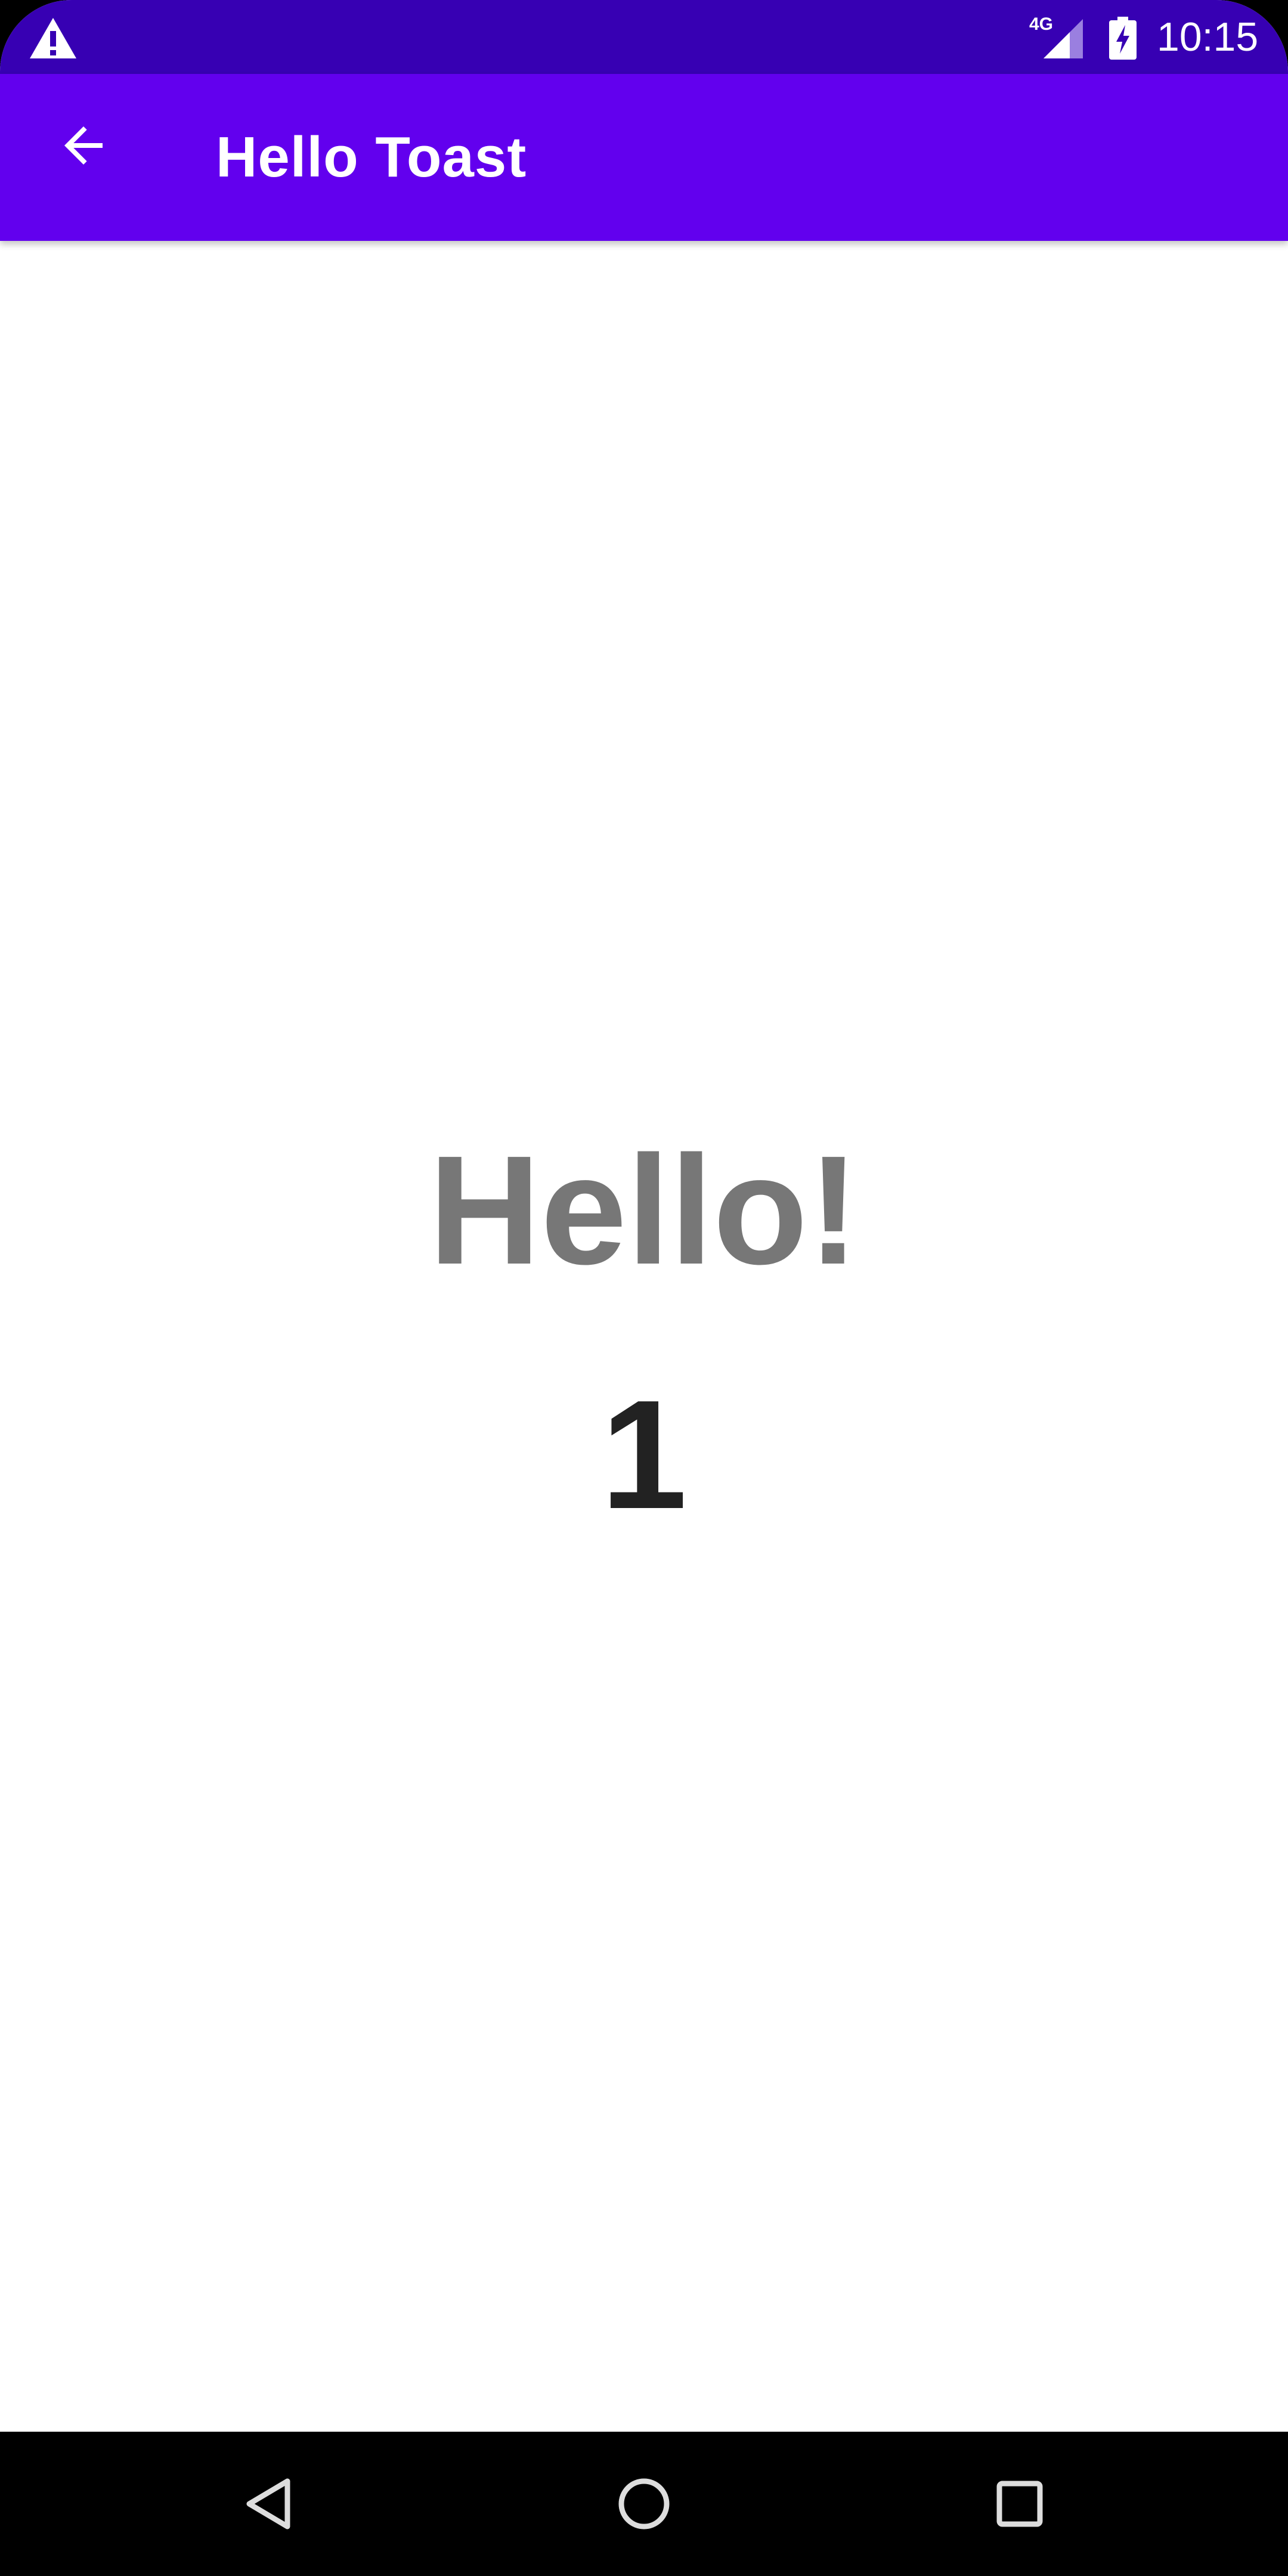 The width and height of the screenshot is (1288, 2576). I want to click on back-button, so click(83, 146).